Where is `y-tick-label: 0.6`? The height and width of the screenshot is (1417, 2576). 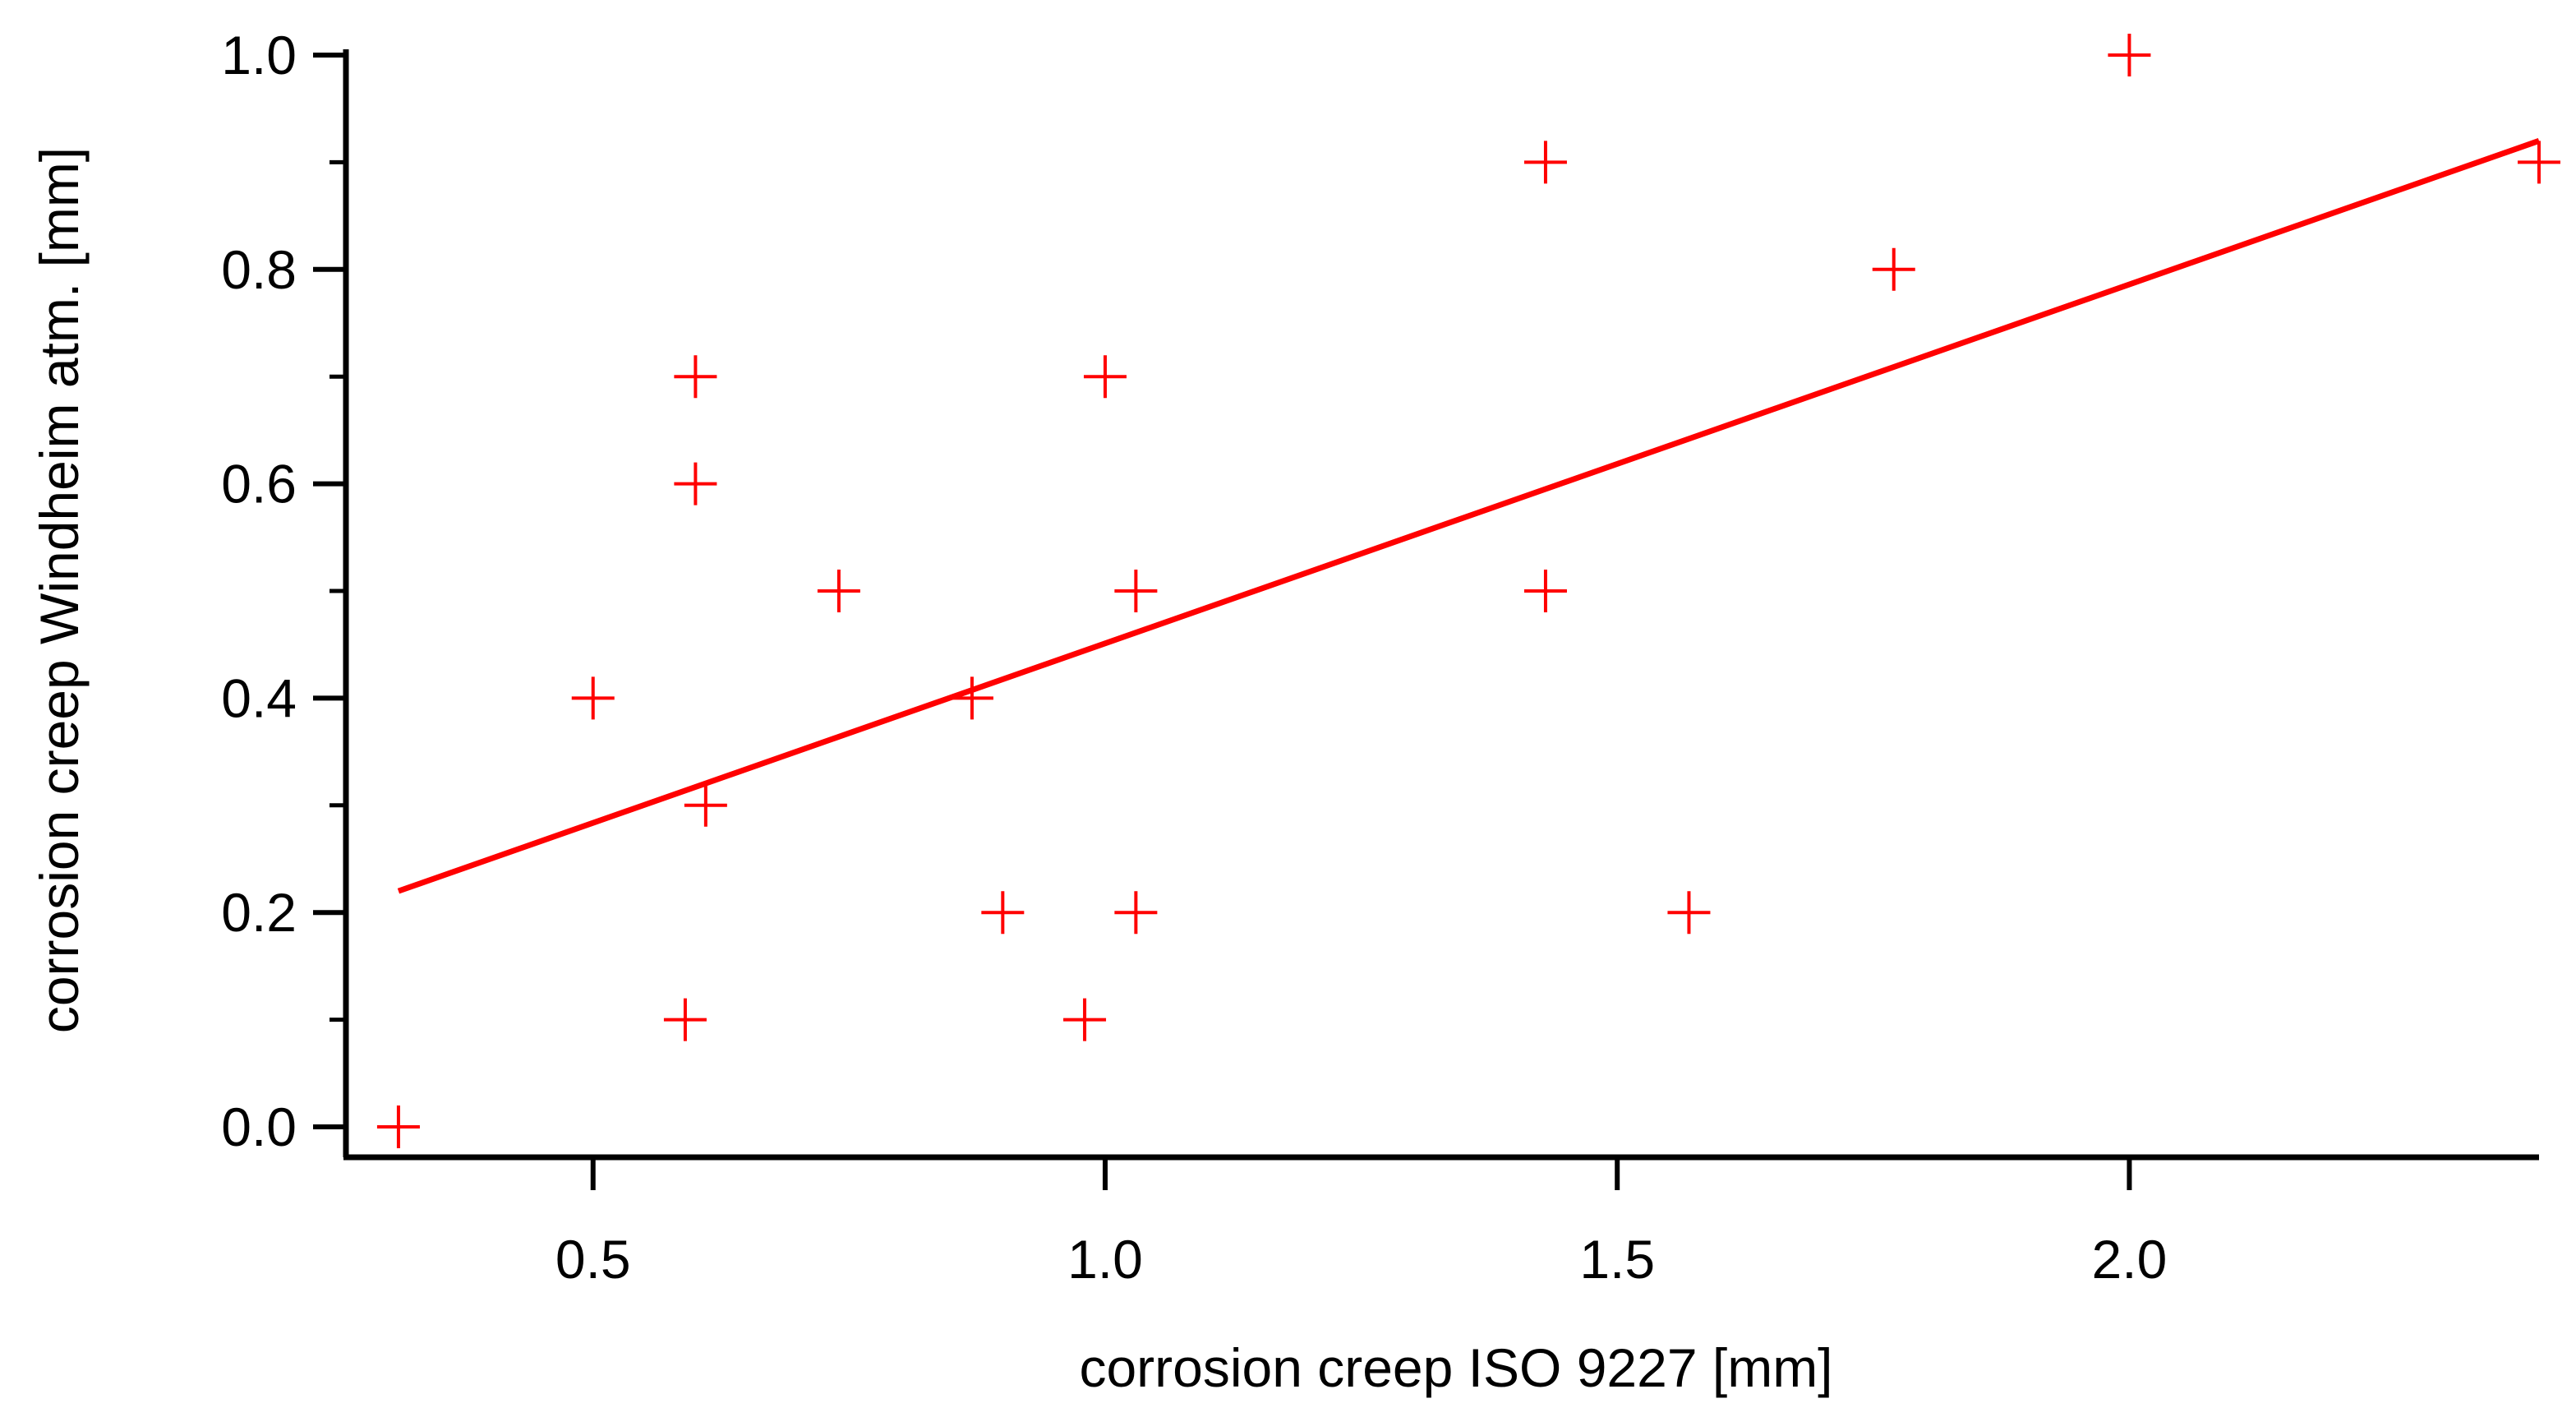
y-tick-label: 0.6 is located at coordinates (259, 484).